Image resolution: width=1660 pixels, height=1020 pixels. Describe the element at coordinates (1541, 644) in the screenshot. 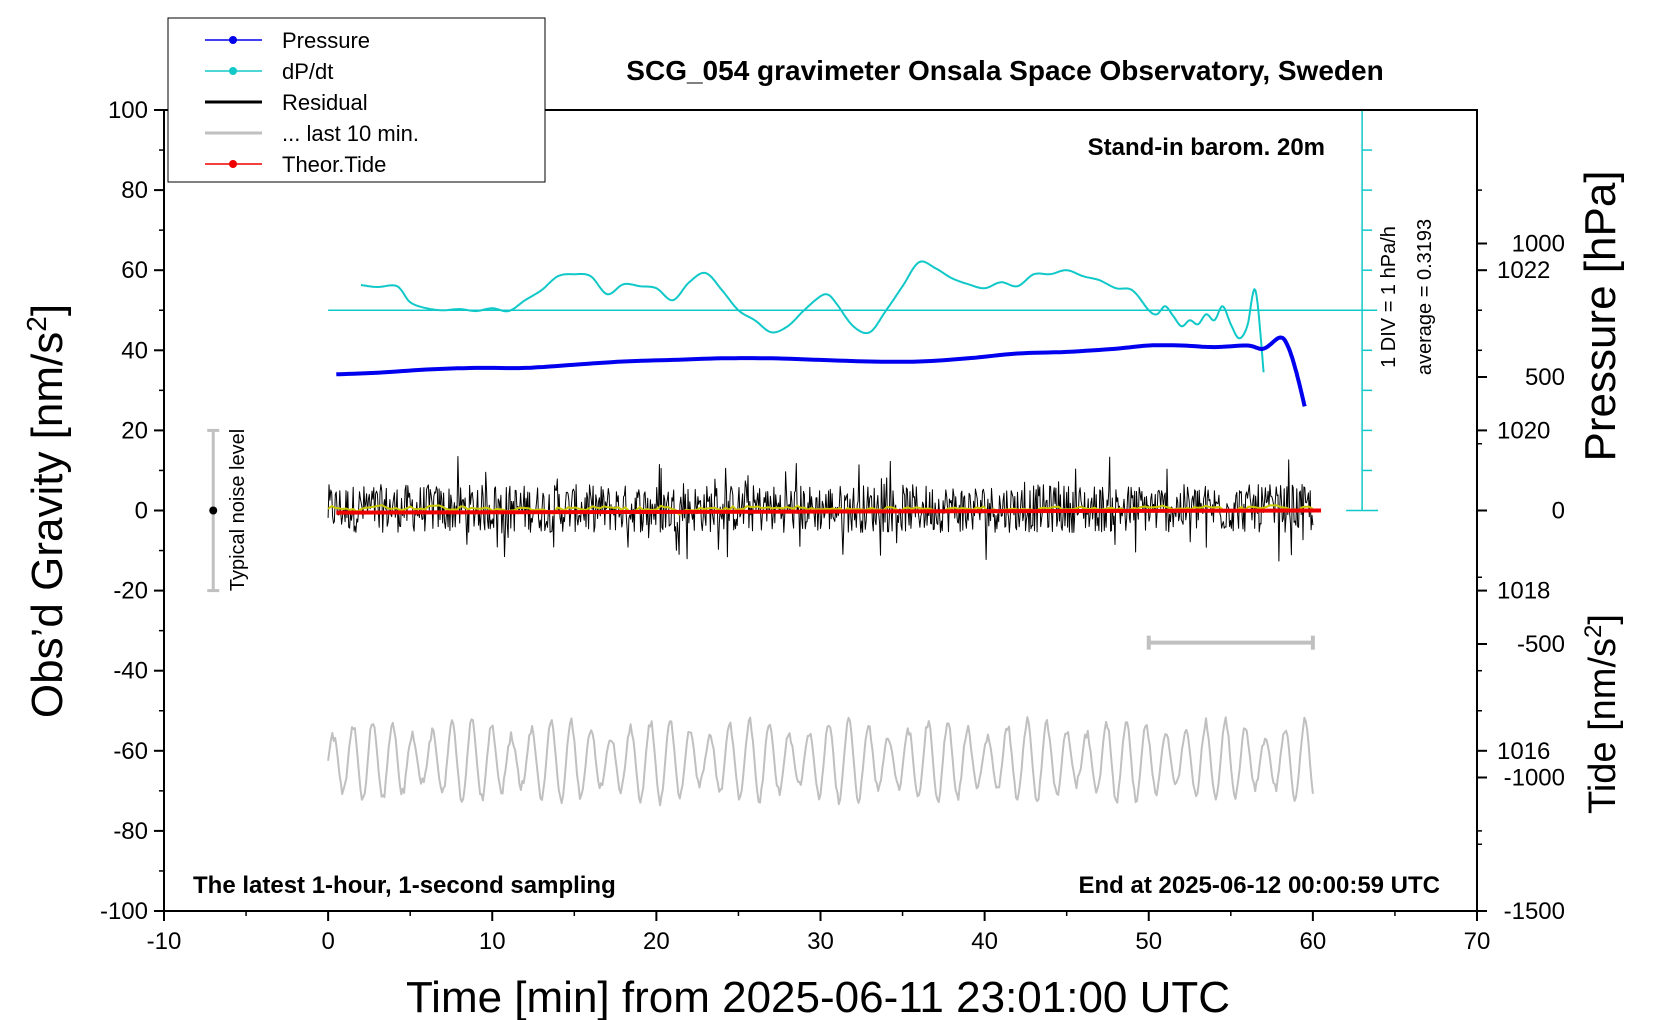

I see `tide-tick-label: -500` at that location.